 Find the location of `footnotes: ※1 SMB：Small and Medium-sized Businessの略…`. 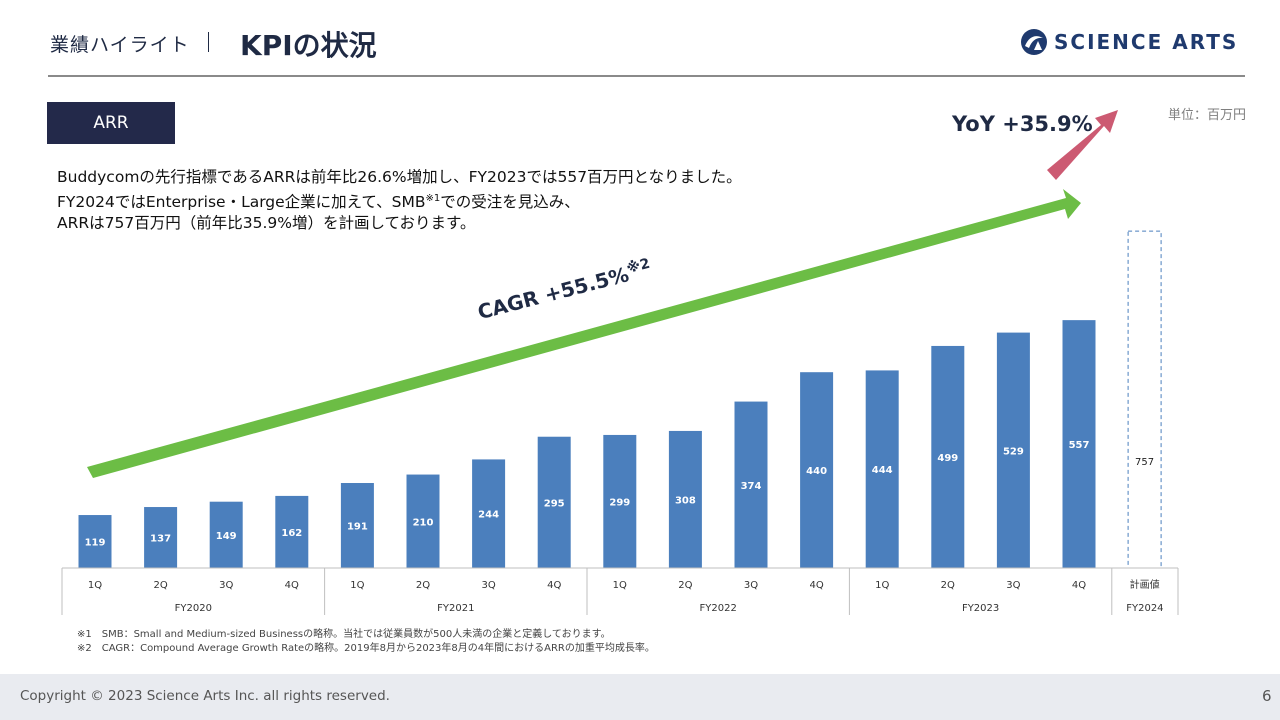

footnotes: ※1 SMB：Small and Medium-sized Businessの略… is located at coordinates (366, 642).